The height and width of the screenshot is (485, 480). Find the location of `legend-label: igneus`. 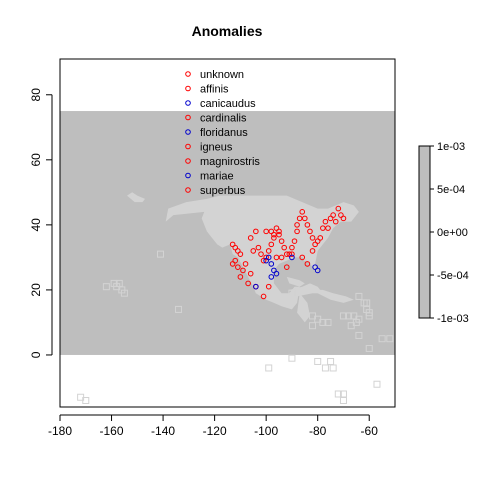

legend-label: igneus is located at coordinates (216, 148).